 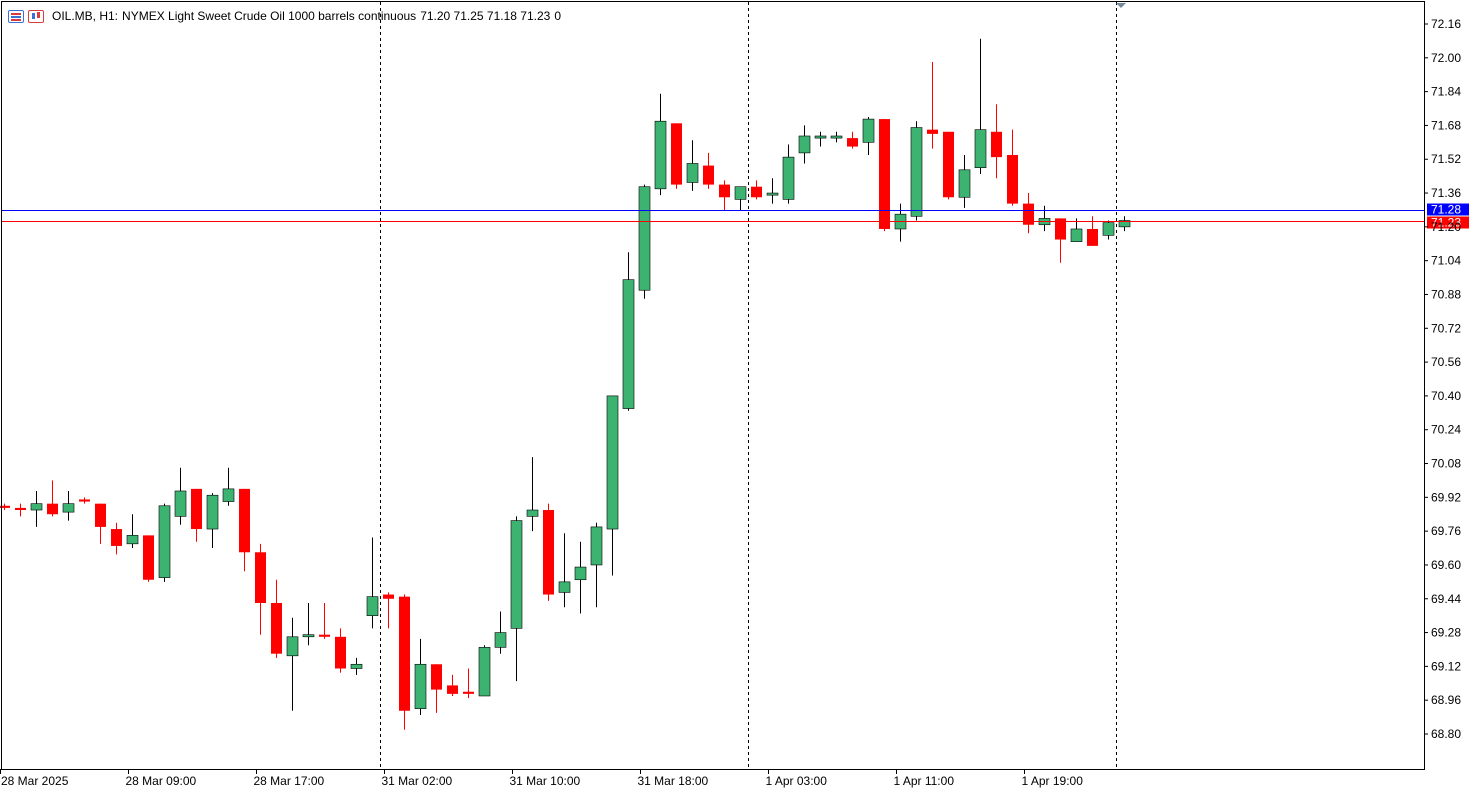 I want to click on price-tick-label: 70.40, so click(x=1446, y=396).